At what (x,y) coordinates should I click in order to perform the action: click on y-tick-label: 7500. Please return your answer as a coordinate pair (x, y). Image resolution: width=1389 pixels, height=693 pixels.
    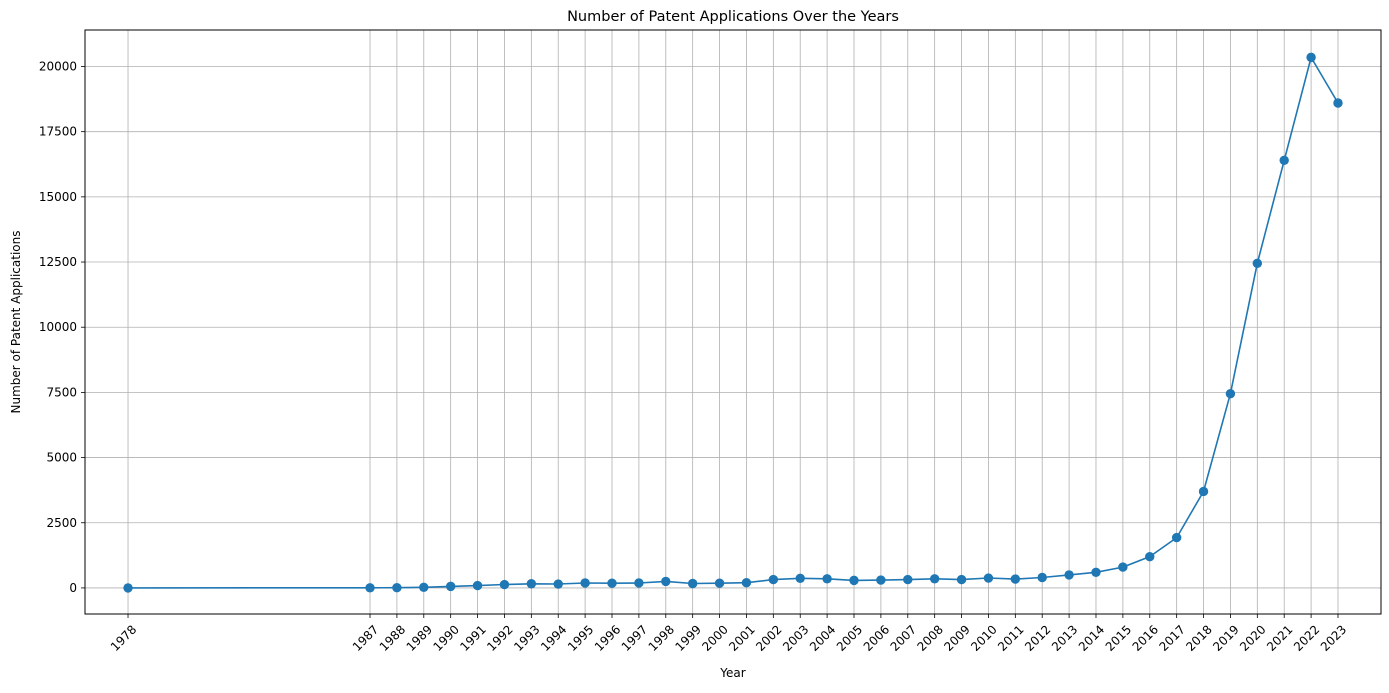
    Looking at the image, I should click on (61, 392).